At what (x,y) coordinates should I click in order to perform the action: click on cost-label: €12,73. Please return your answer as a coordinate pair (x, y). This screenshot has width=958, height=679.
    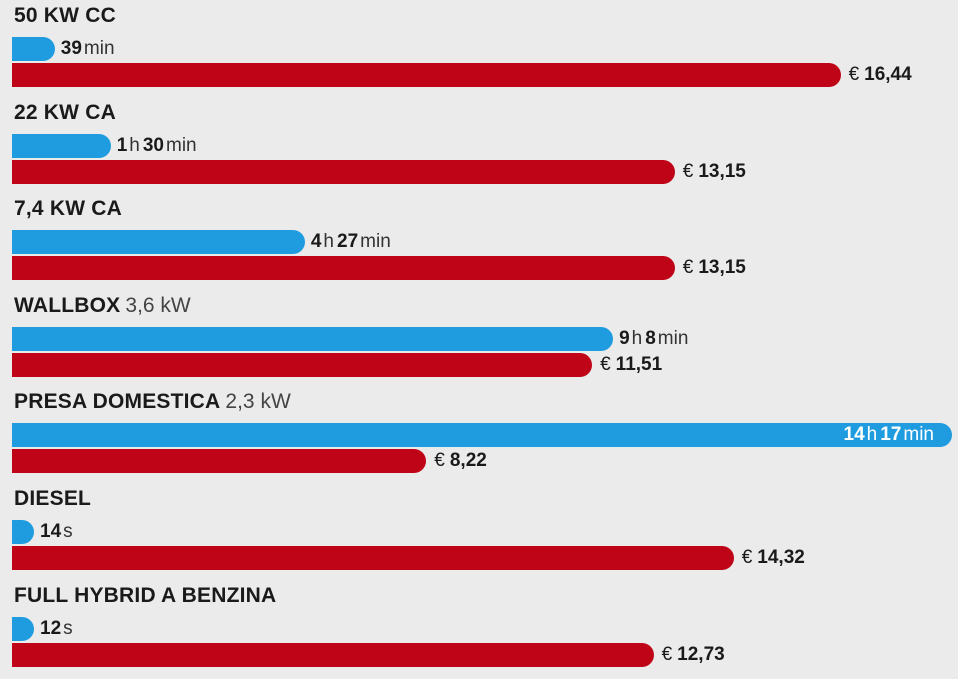
    Looking at the image, I should click on (693, 655).